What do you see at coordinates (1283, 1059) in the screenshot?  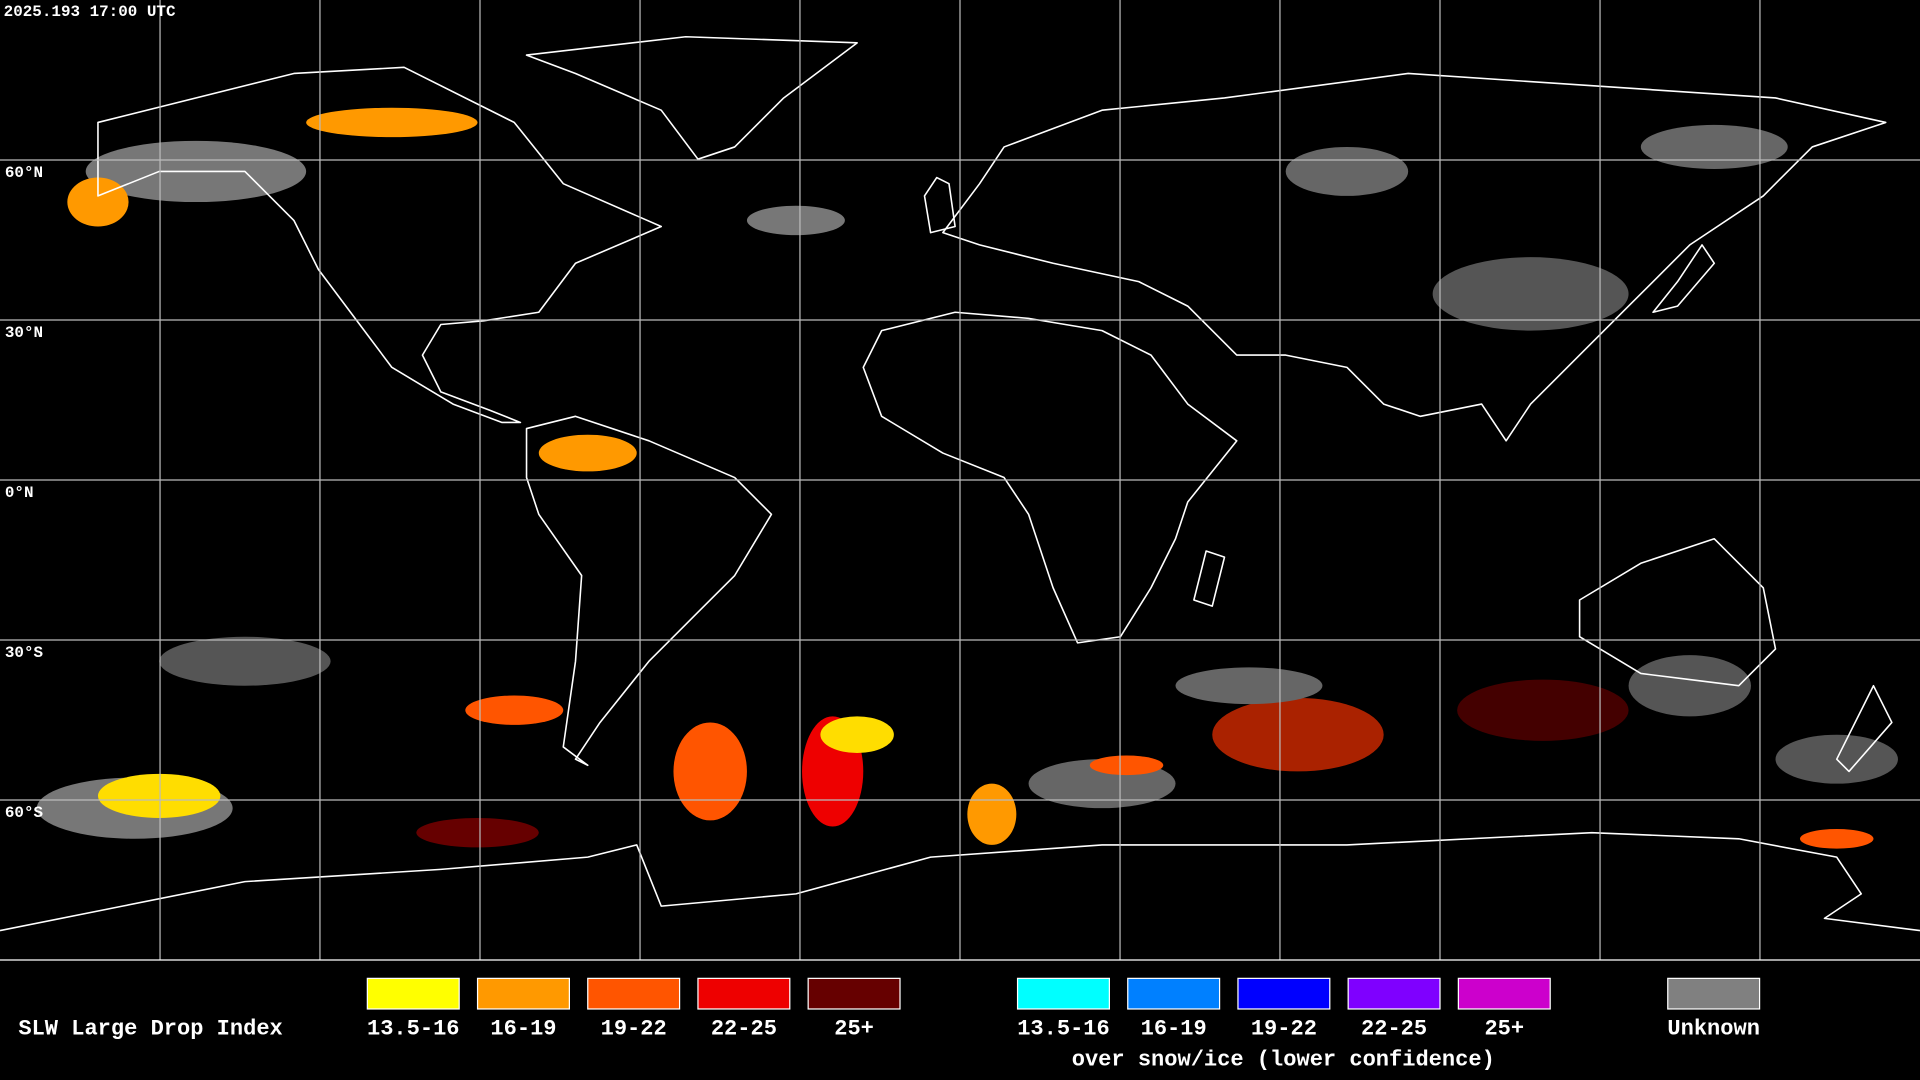 I see `snow-ice-note: over snow/ice (lower confidence)` at bounding box center [1283, 1059].